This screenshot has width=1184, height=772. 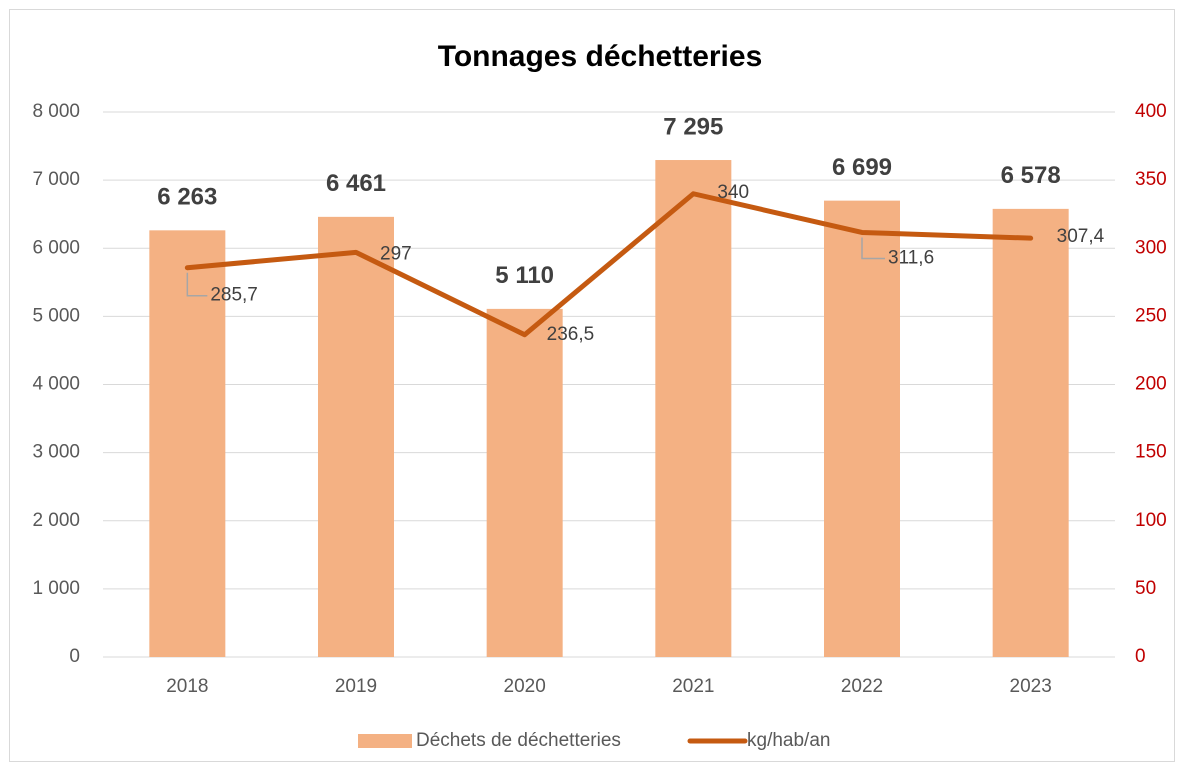 I want to click on bar-value-label: 6 578, so click(x=1031, y=175).